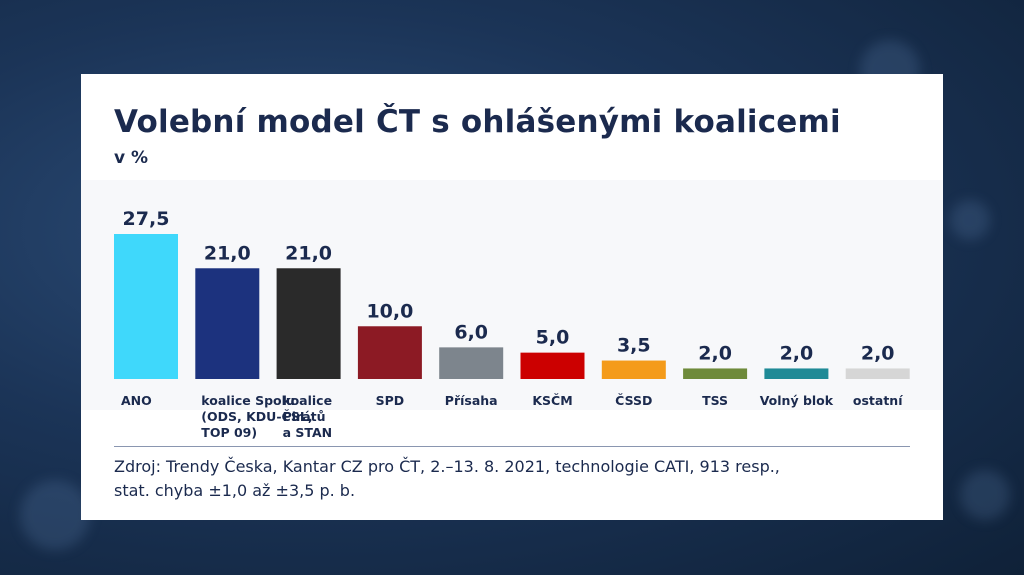 Image resolution: width=1024 pixels, height=575 pixels. I want to click on bar-value-label: 27,5, so click(146, 219).